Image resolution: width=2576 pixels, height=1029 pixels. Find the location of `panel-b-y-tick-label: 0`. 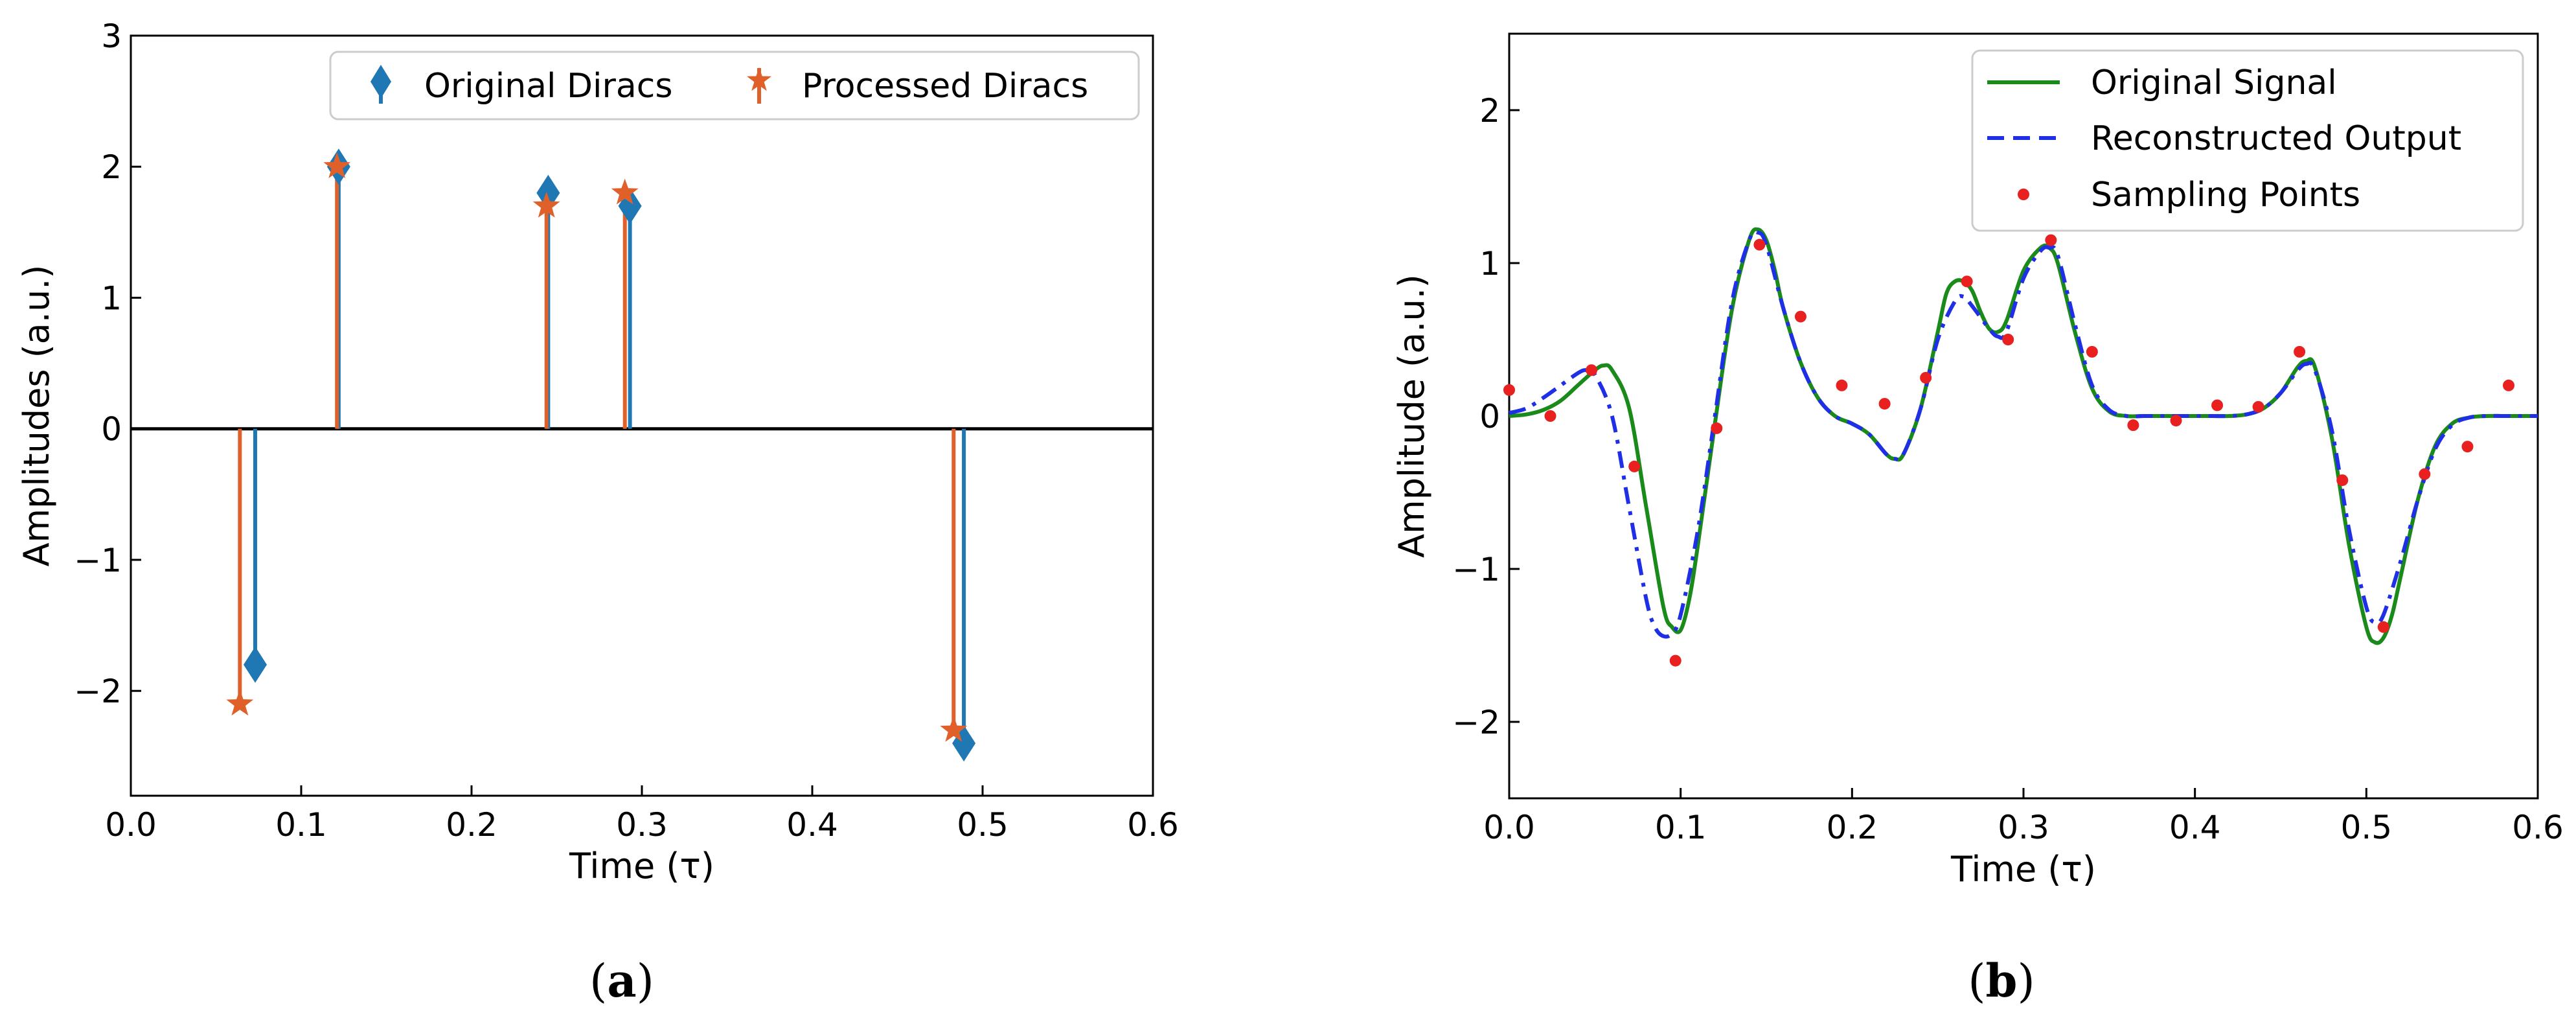

panel-b-y-tick-label: 0 is located at coordinates (1489, 416).